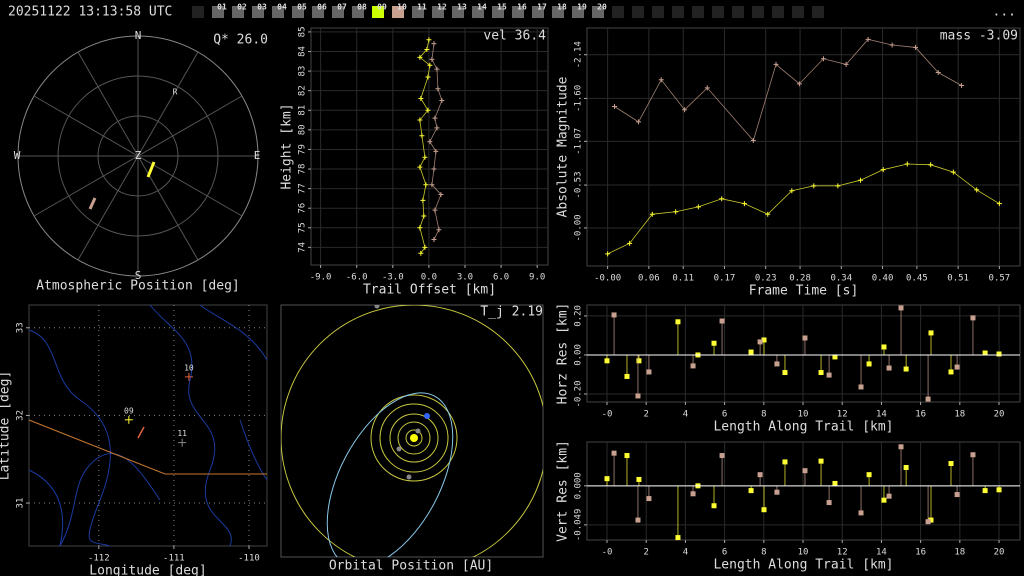 The image size is (1024, 576). Describe the element at coordinates (725, 279) in the screenshot. I see `x-tick-label: 0.17` at that location.